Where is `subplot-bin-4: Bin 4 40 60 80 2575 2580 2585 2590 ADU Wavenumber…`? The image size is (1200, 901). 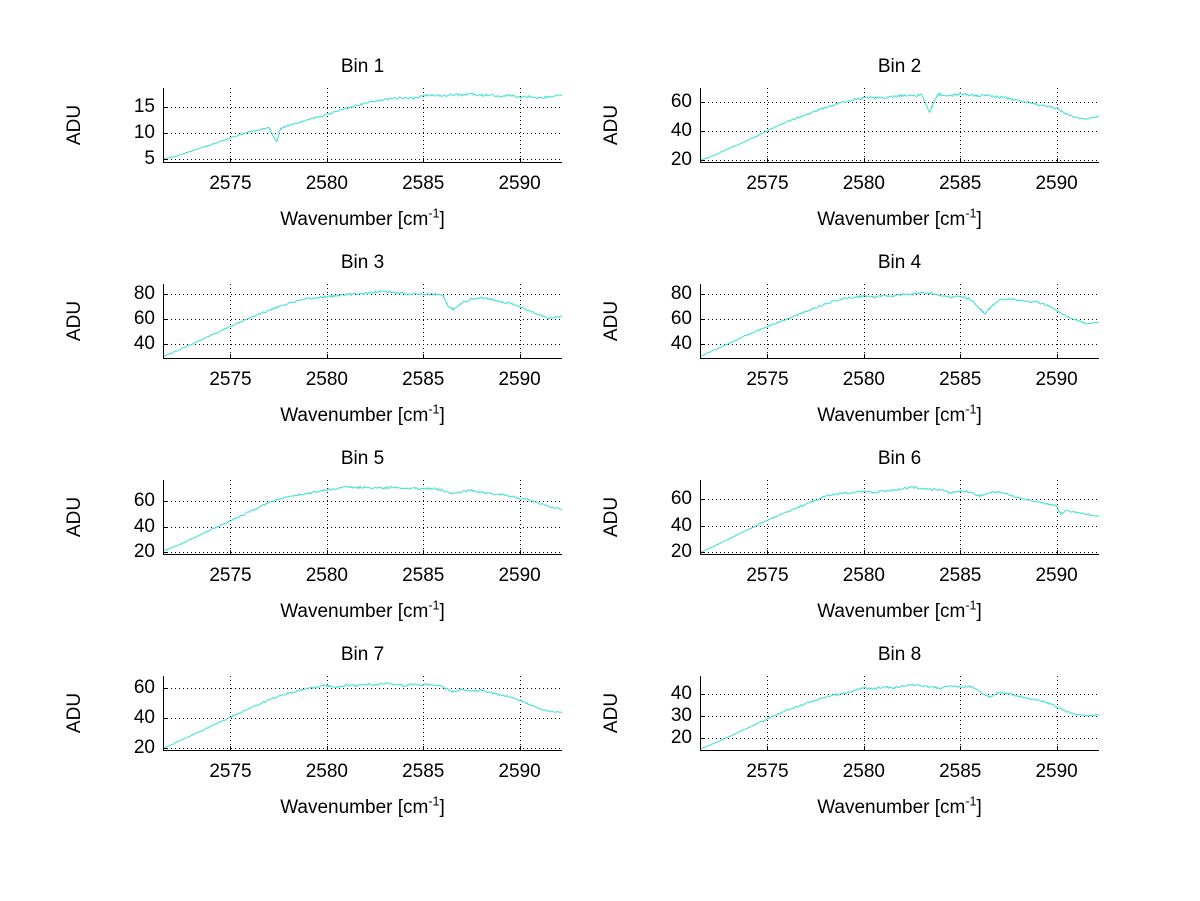
subplot-bin-4: Bin 4 40 60 80 2575 2580 2585 2590 ADU Wavenumber… is located at coordinates (849, 338).